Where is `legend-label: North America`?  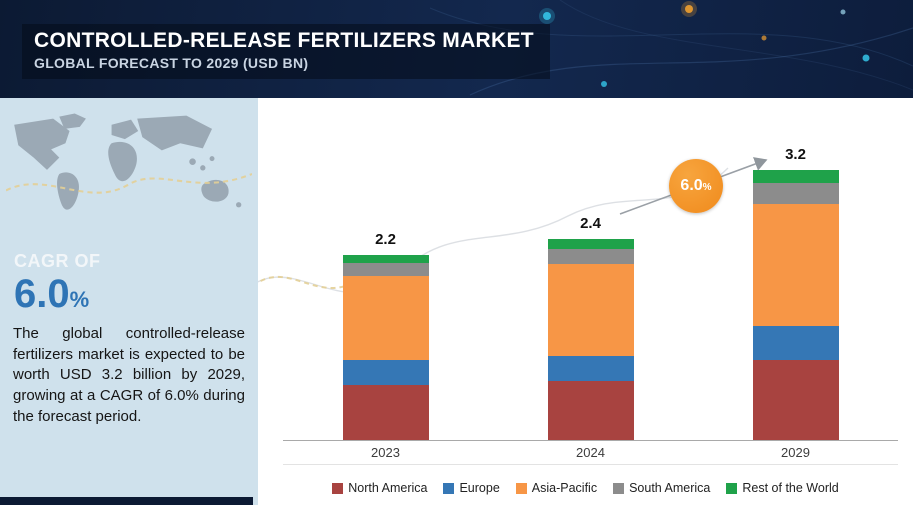 legend-label: North America is located at coordinates (388, 488).